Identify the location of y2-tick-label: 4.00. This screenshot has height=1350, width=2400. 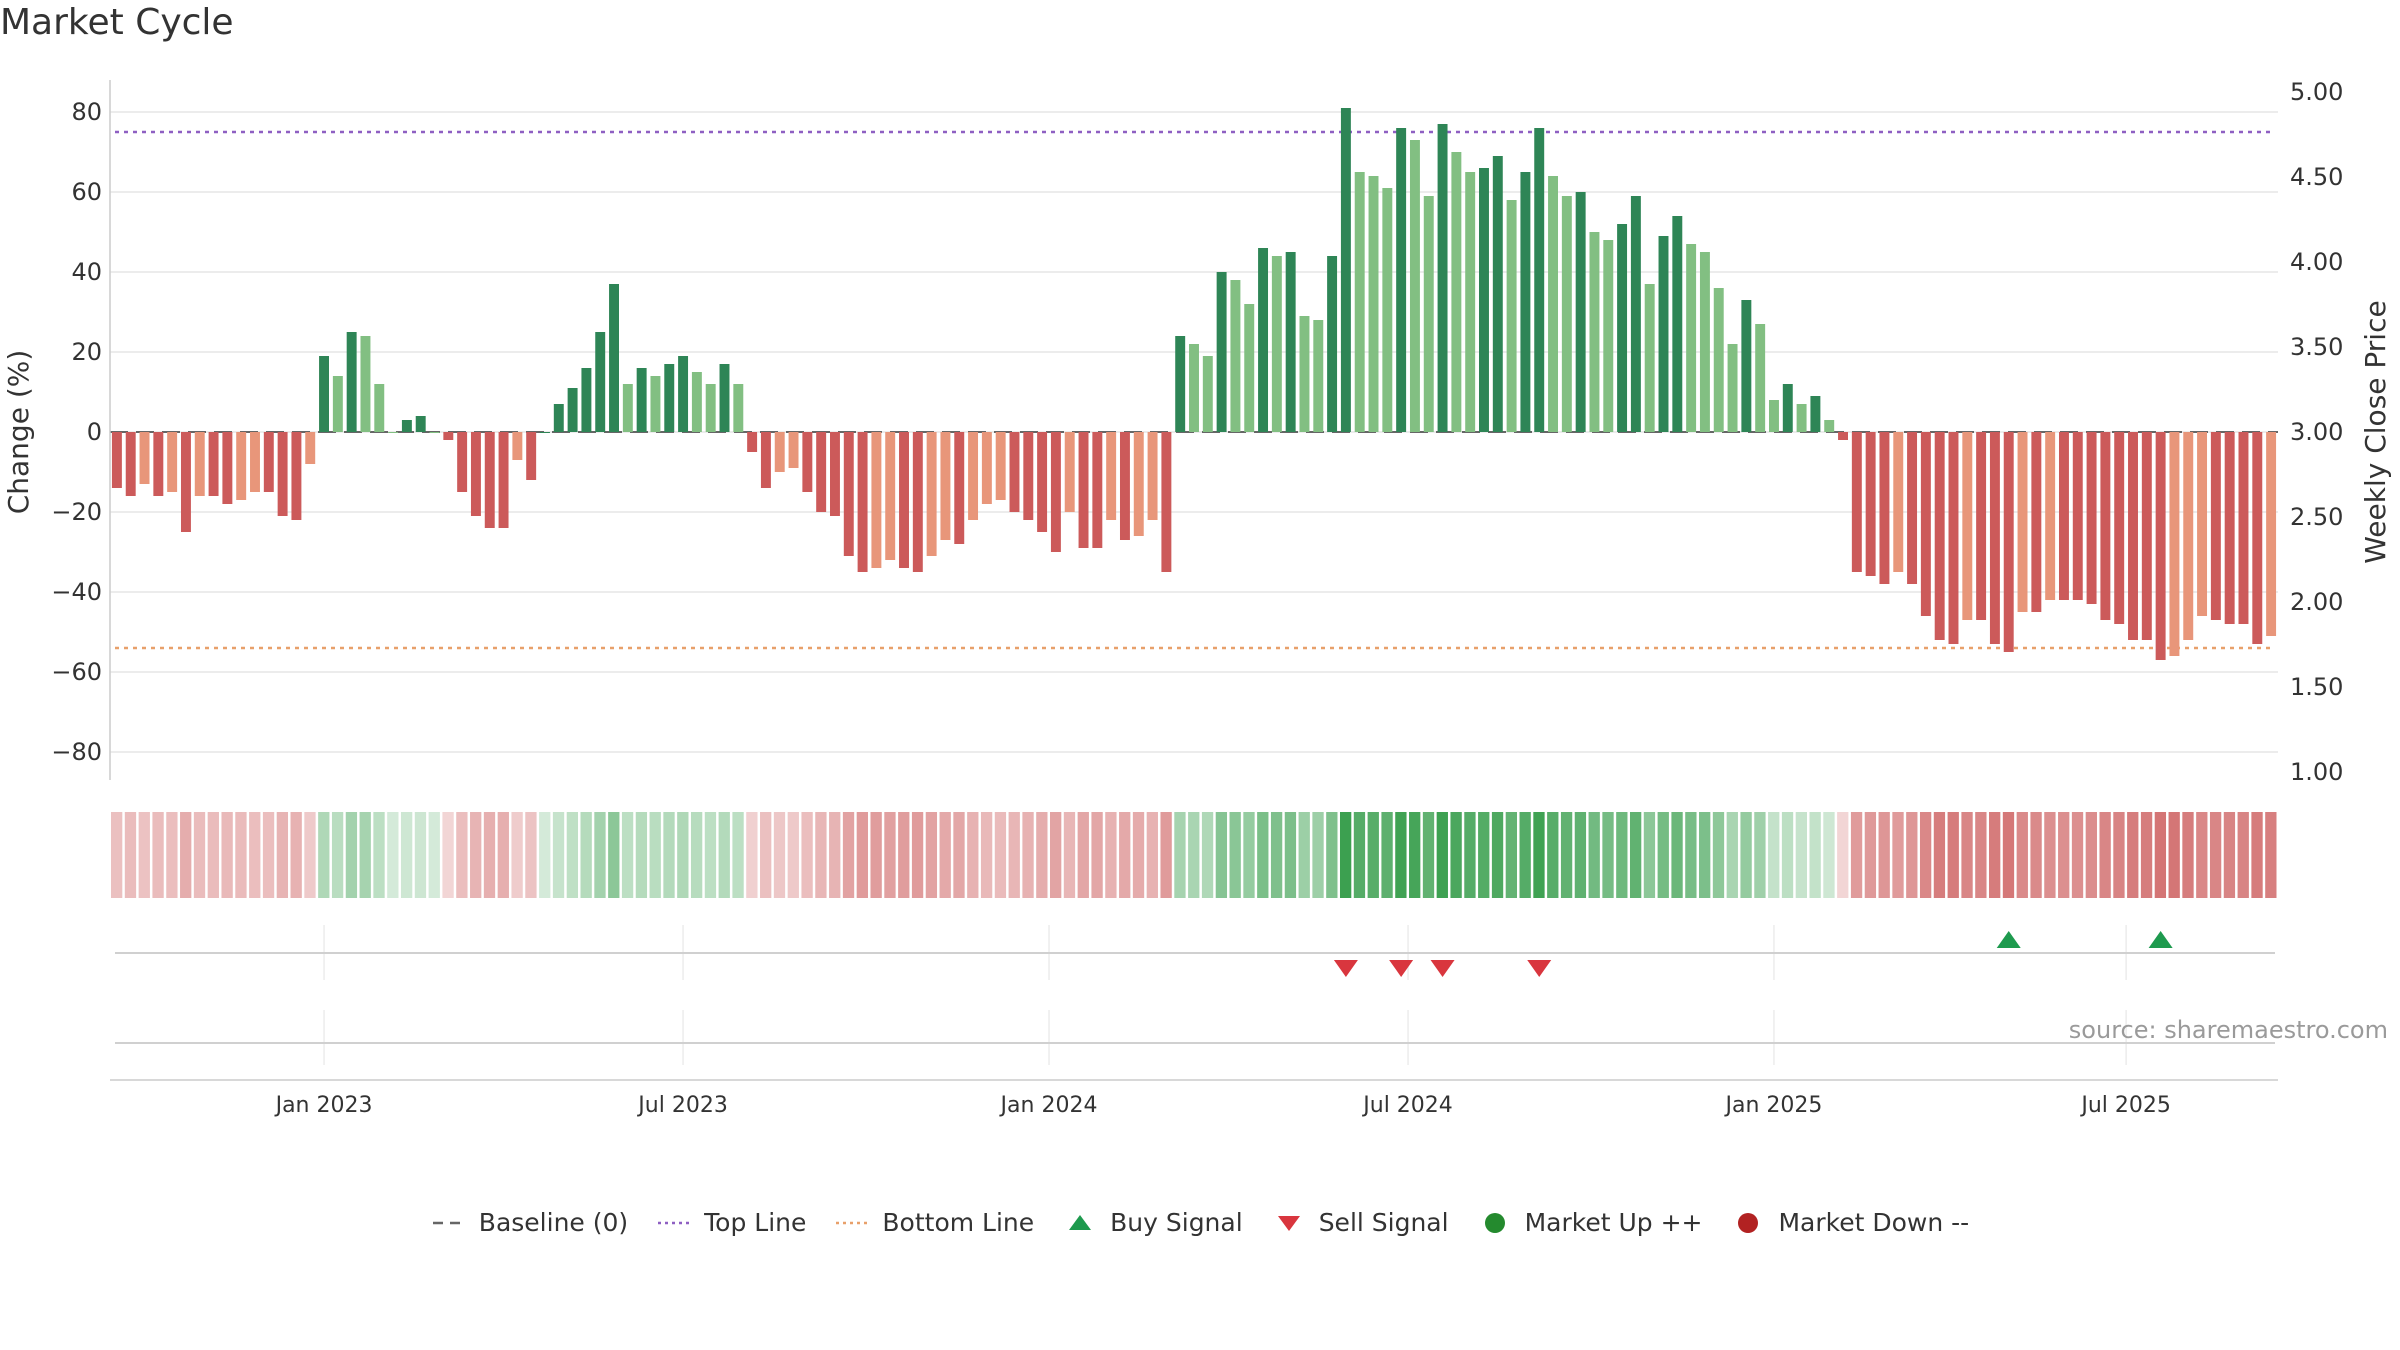
(2316, 262).